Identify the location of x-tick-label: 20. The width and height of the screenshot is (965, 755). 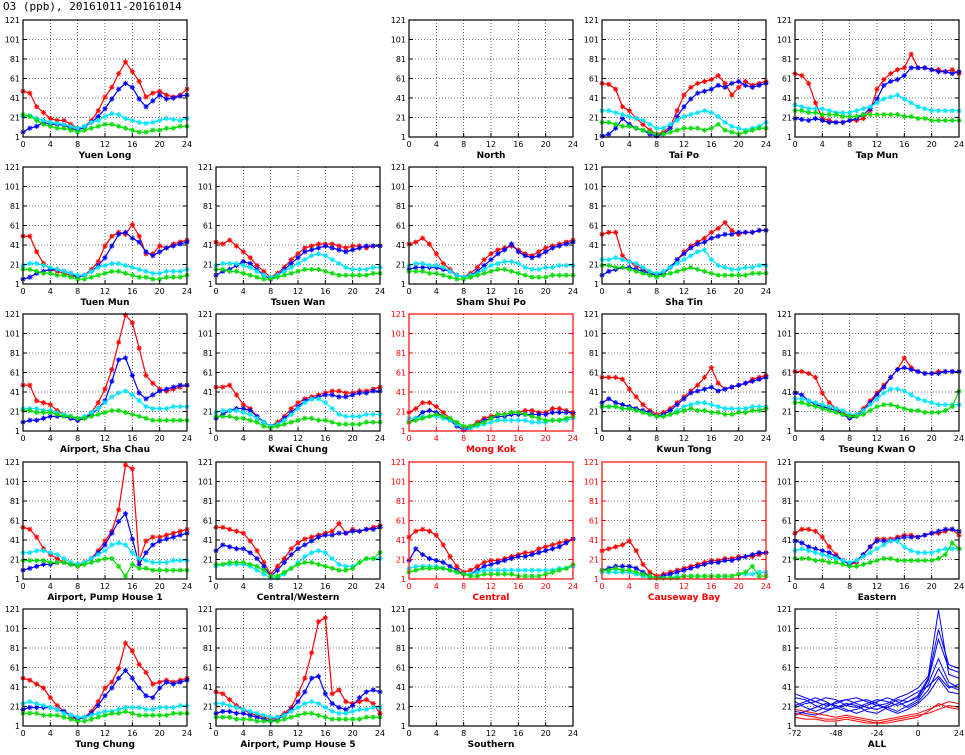
(353, 291).